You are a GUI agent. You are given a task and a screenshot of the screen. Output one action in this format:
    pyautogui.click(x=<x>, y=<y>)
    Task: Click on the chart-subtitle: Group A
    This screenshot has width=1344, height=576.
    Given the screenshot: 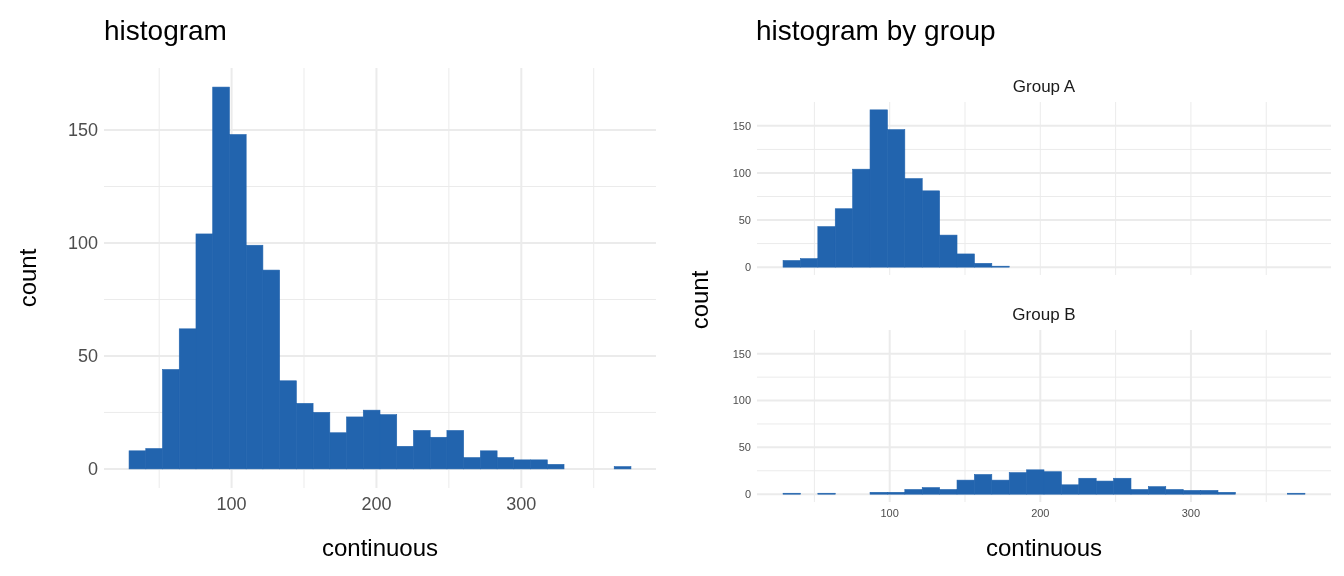 What is the action you would take?
    pyautogui.click(x=1044, y=86)
    